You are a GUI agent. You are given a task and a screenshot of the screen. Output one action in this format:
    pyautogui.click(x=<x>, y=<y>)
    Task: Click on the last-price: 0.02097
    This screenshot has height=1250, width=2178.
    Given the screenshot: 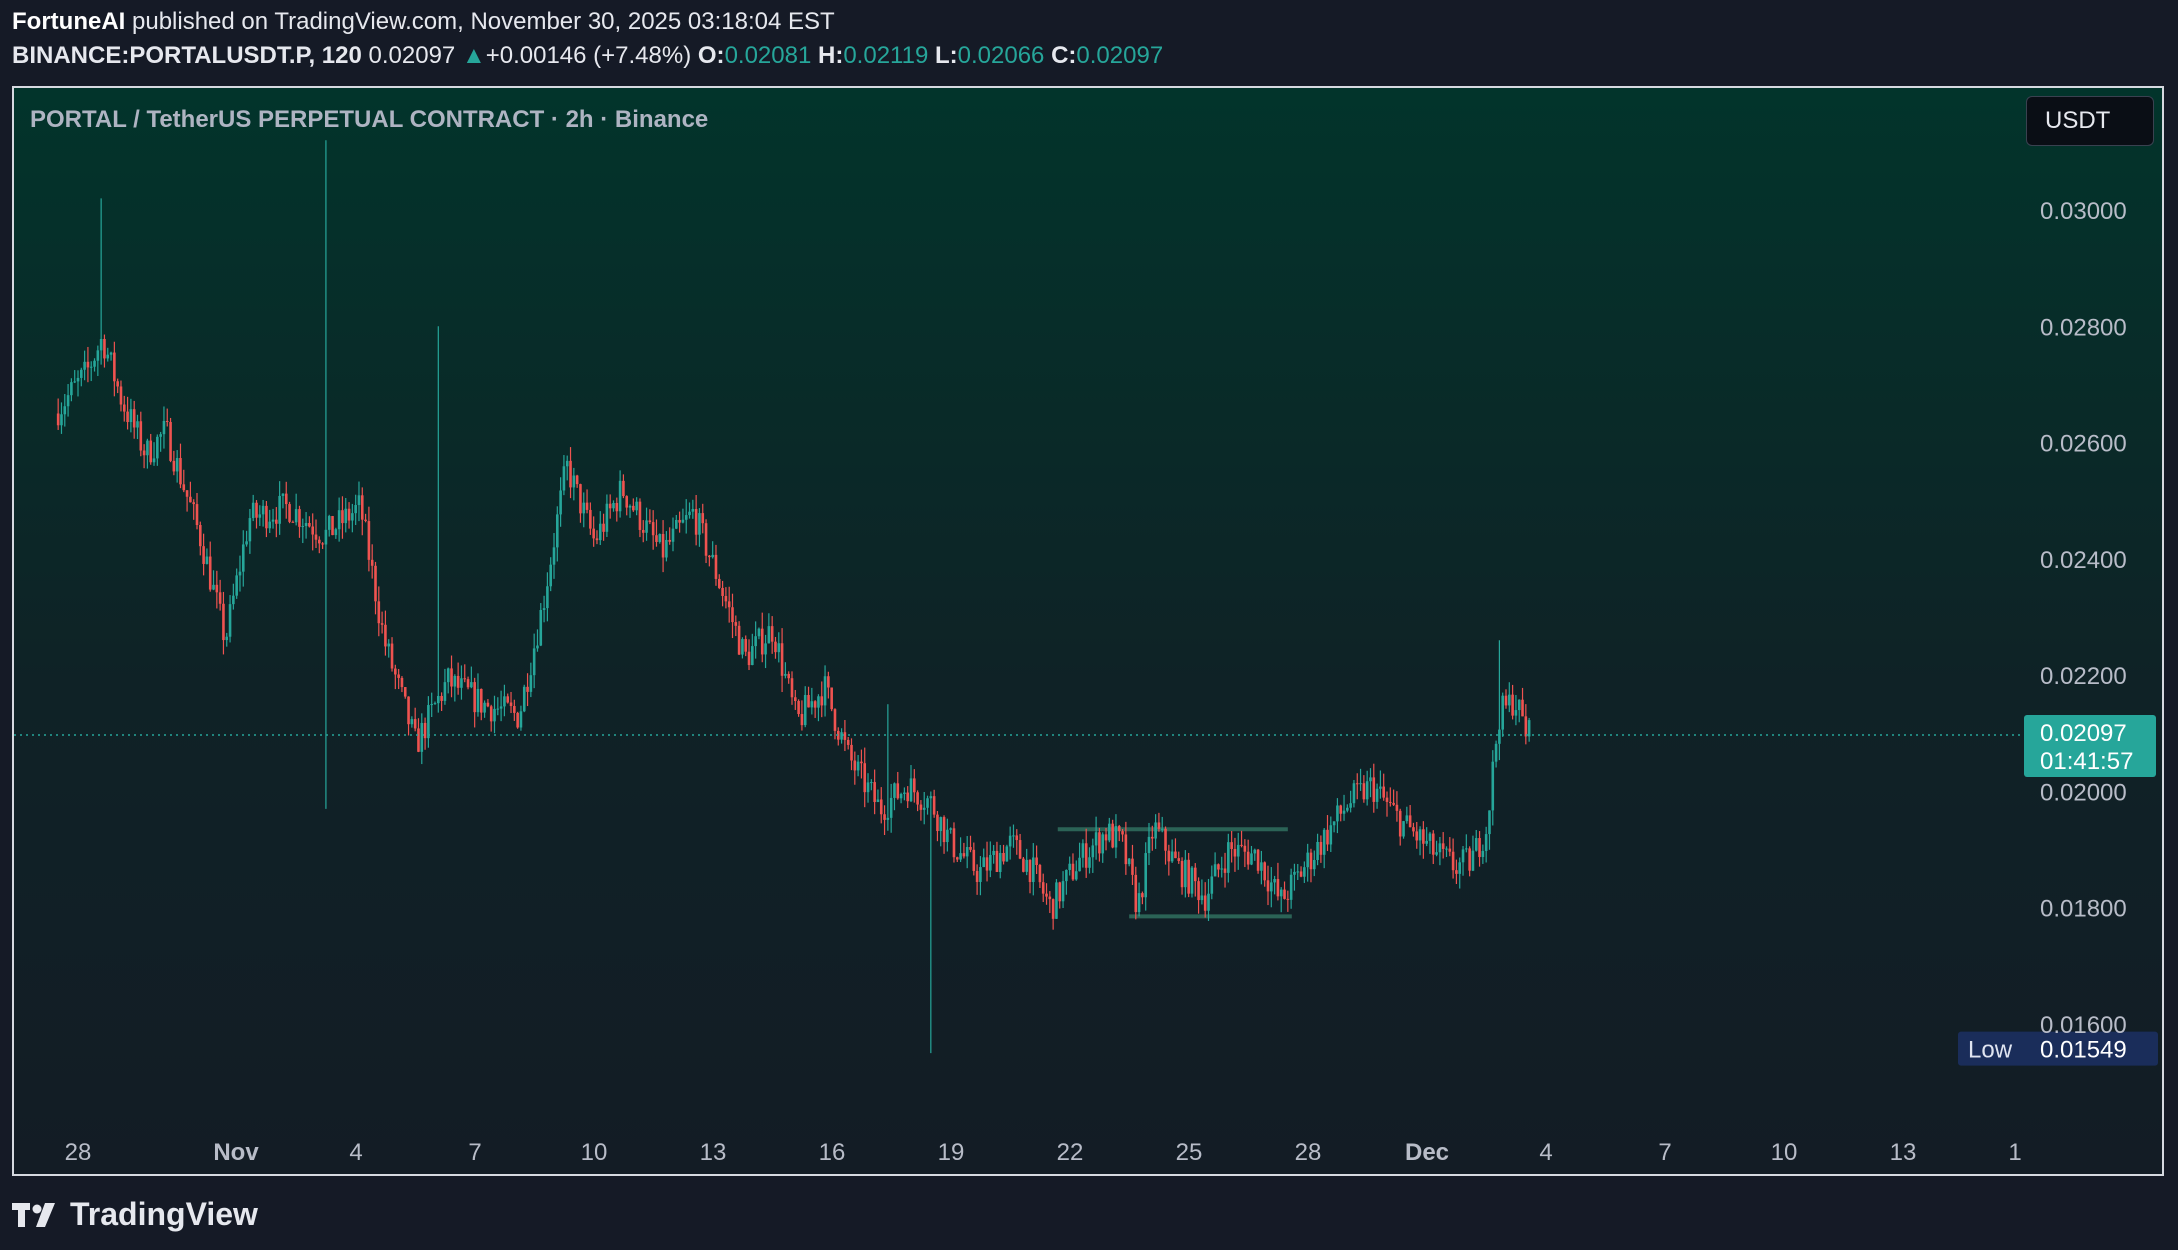 What is the action you would take?
    pyautogui.click(x=412, y=55)
    